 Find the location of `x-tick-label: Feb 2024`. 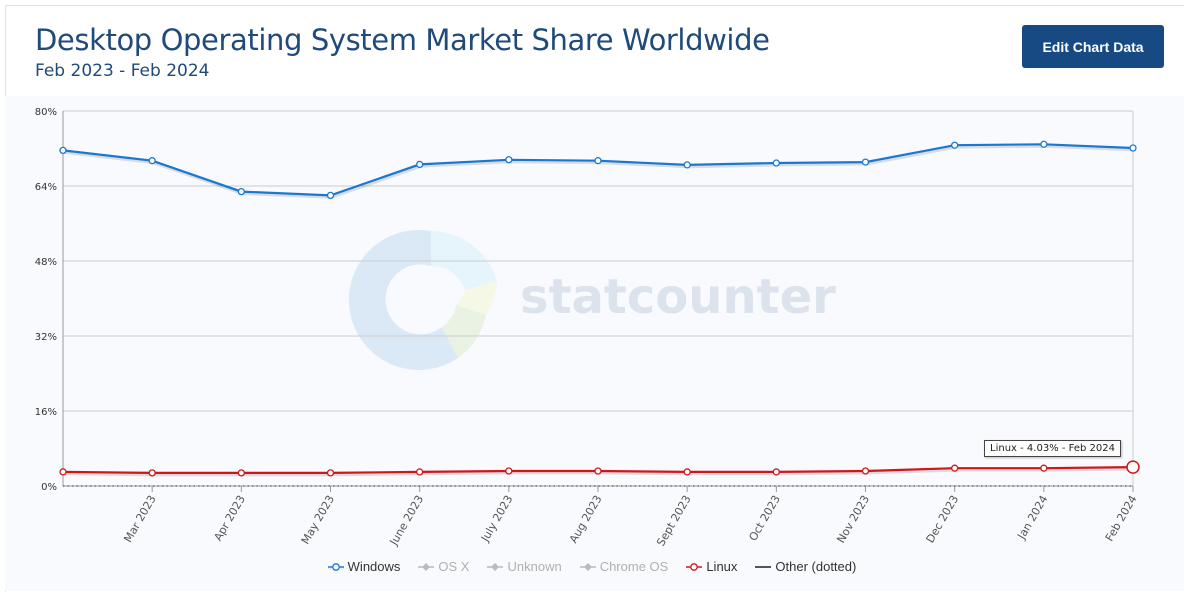

x-tick-label: Feb 2024 is located at coordinates (1121, 518).